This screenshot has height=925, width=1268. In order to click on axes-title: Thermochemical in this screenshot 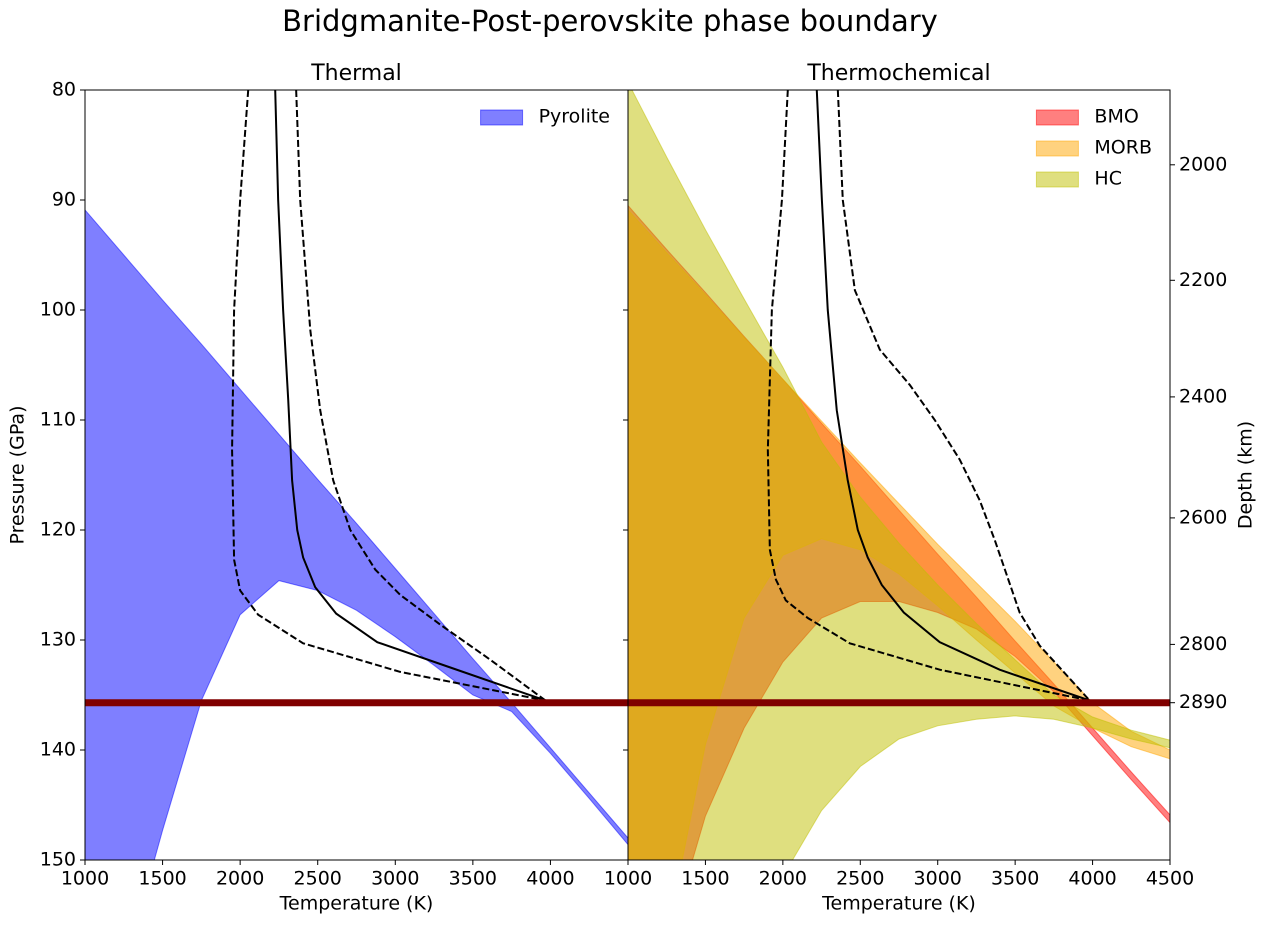, I will do `click(898, 73)`.